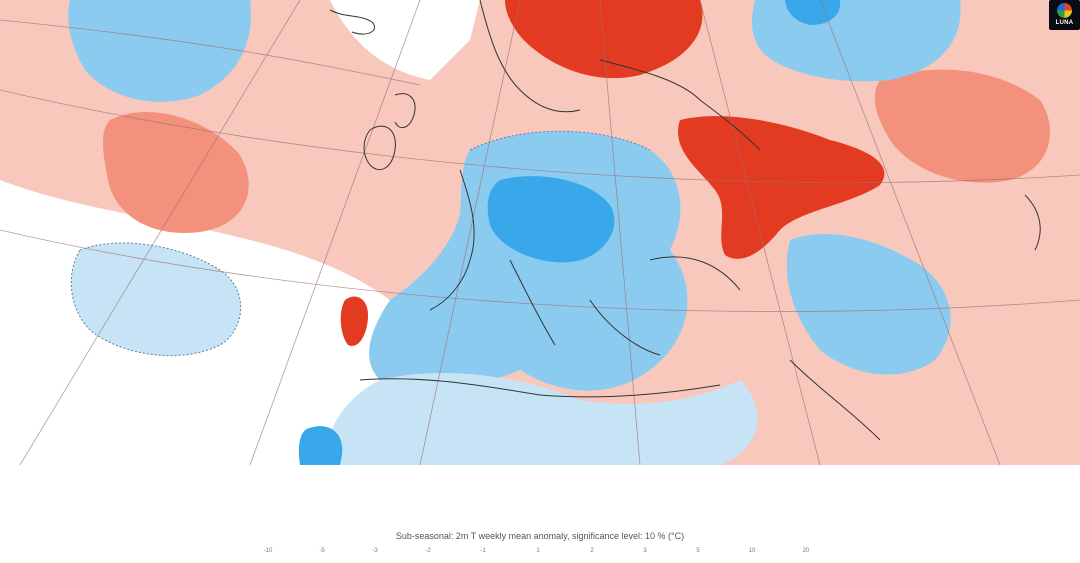 The image size is (1080, 563). Describe the element at coordinates (813, 12) in the screenshot. I see `cold-area-north-russia-core` at that location.